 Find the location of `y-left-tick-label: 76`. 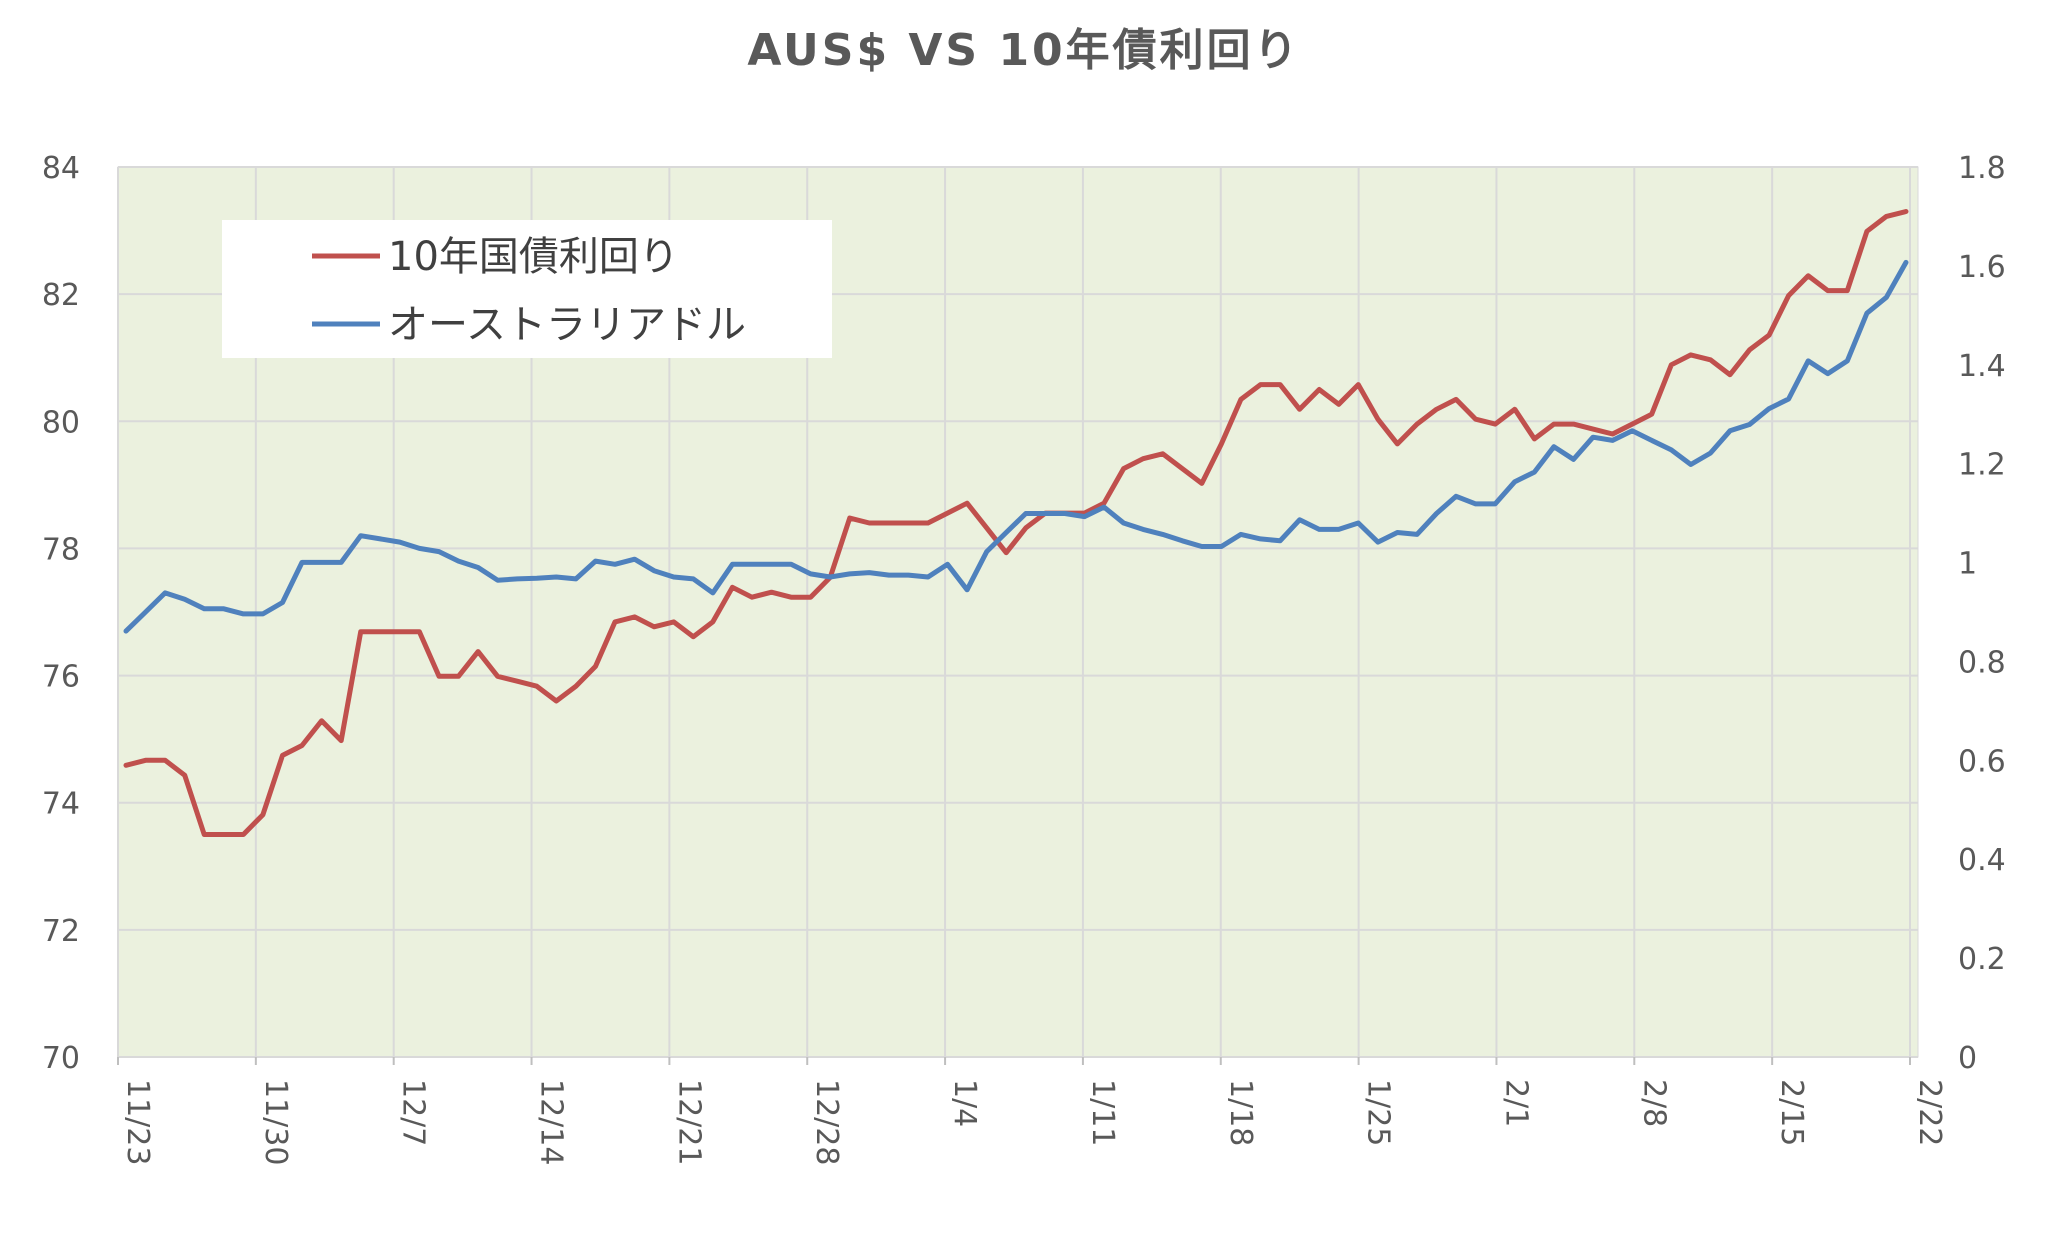

y-left-tick-label: 76 is located at coordinates (61, 677).